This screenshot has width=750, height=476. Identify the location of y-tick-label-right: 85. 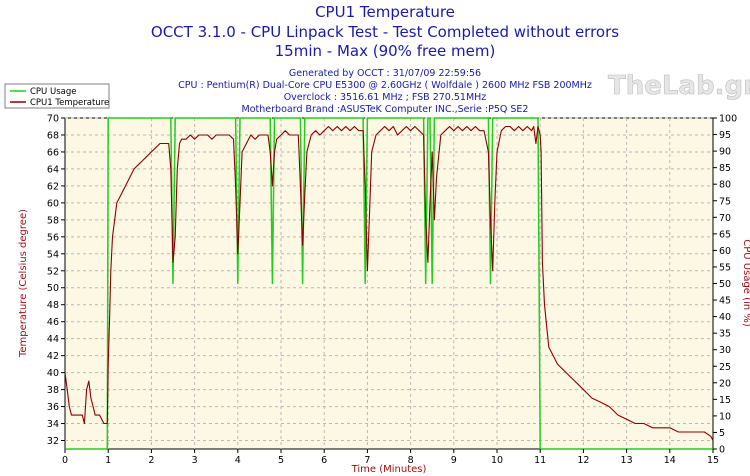
(725, 168).